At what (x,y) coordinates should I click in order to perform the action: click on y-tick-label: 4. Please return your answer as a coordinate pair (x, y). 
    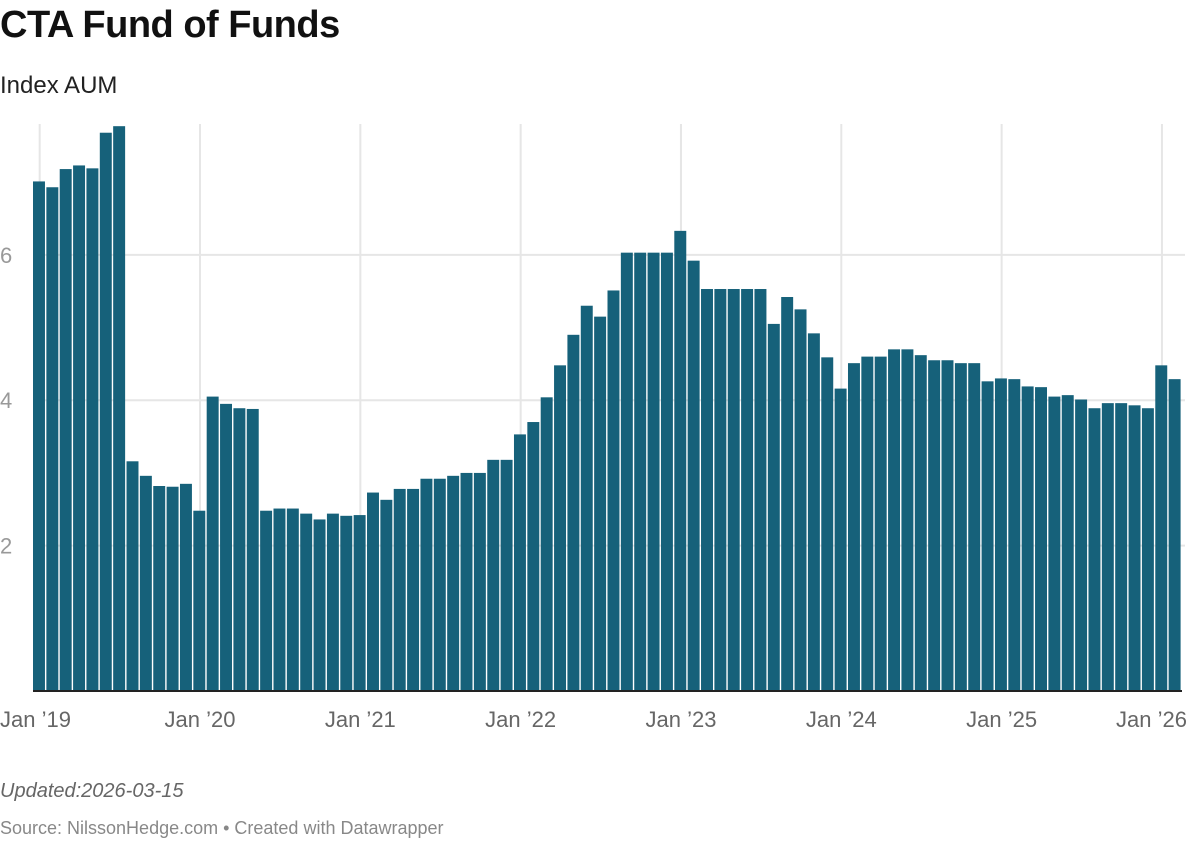
    Looking at the image, I should click on (6, 400).